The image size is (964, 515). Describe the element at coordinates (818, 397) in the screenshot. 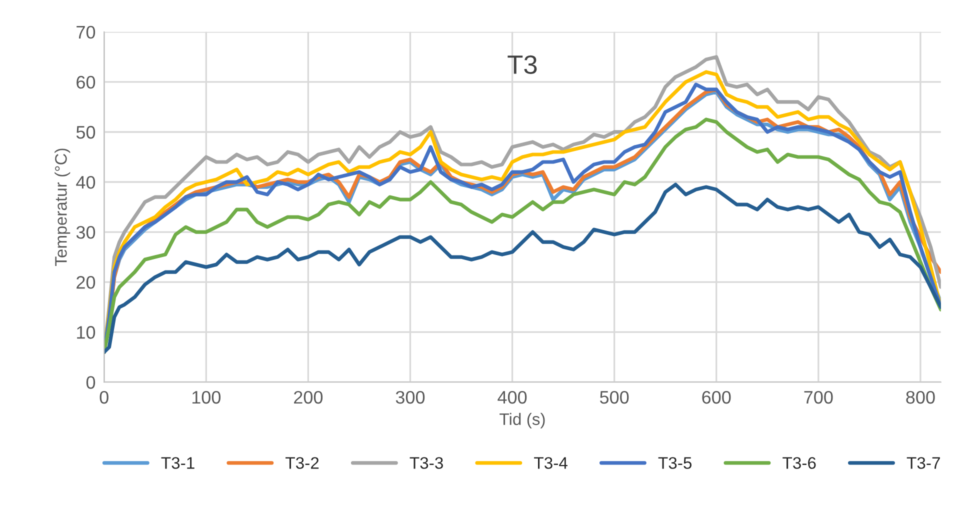

I see `x-tick-label: 700` at that location.